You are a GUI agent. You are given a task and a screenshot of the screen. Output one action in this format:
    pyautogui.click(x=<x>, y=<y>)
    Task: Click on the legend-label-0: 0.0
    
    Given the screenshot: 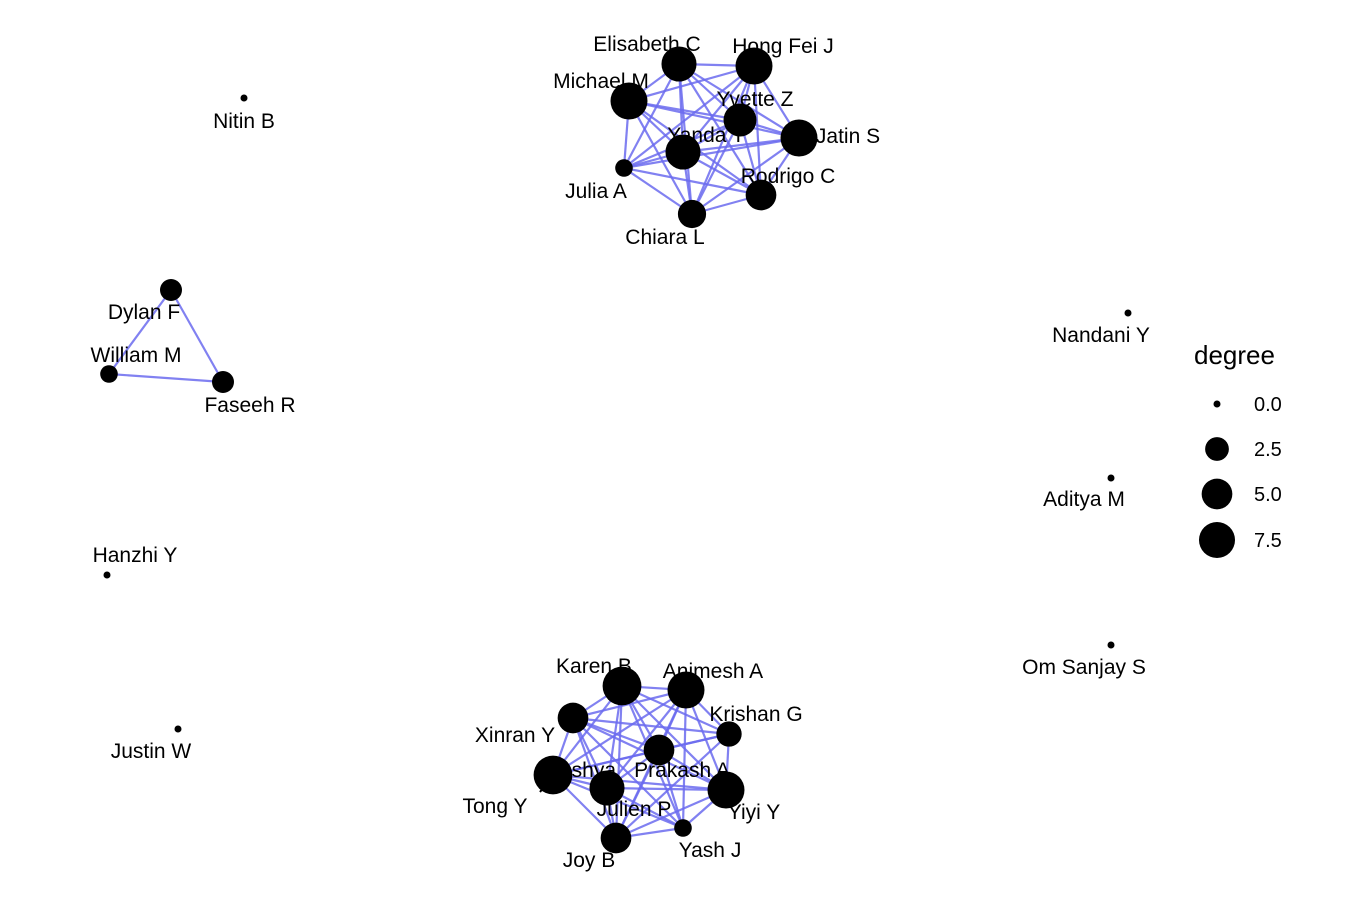 What is the action you would take?
    pyautogui.click(x=1268, y=405)
    